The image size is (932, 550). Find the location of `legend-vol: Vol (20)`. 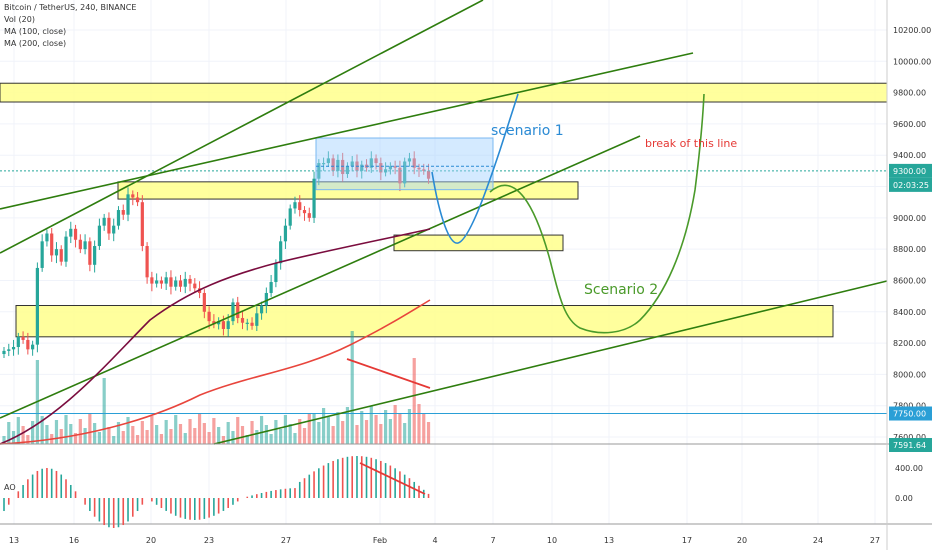

legend-vol: Vol (20) is located at coordinates (19, 19).